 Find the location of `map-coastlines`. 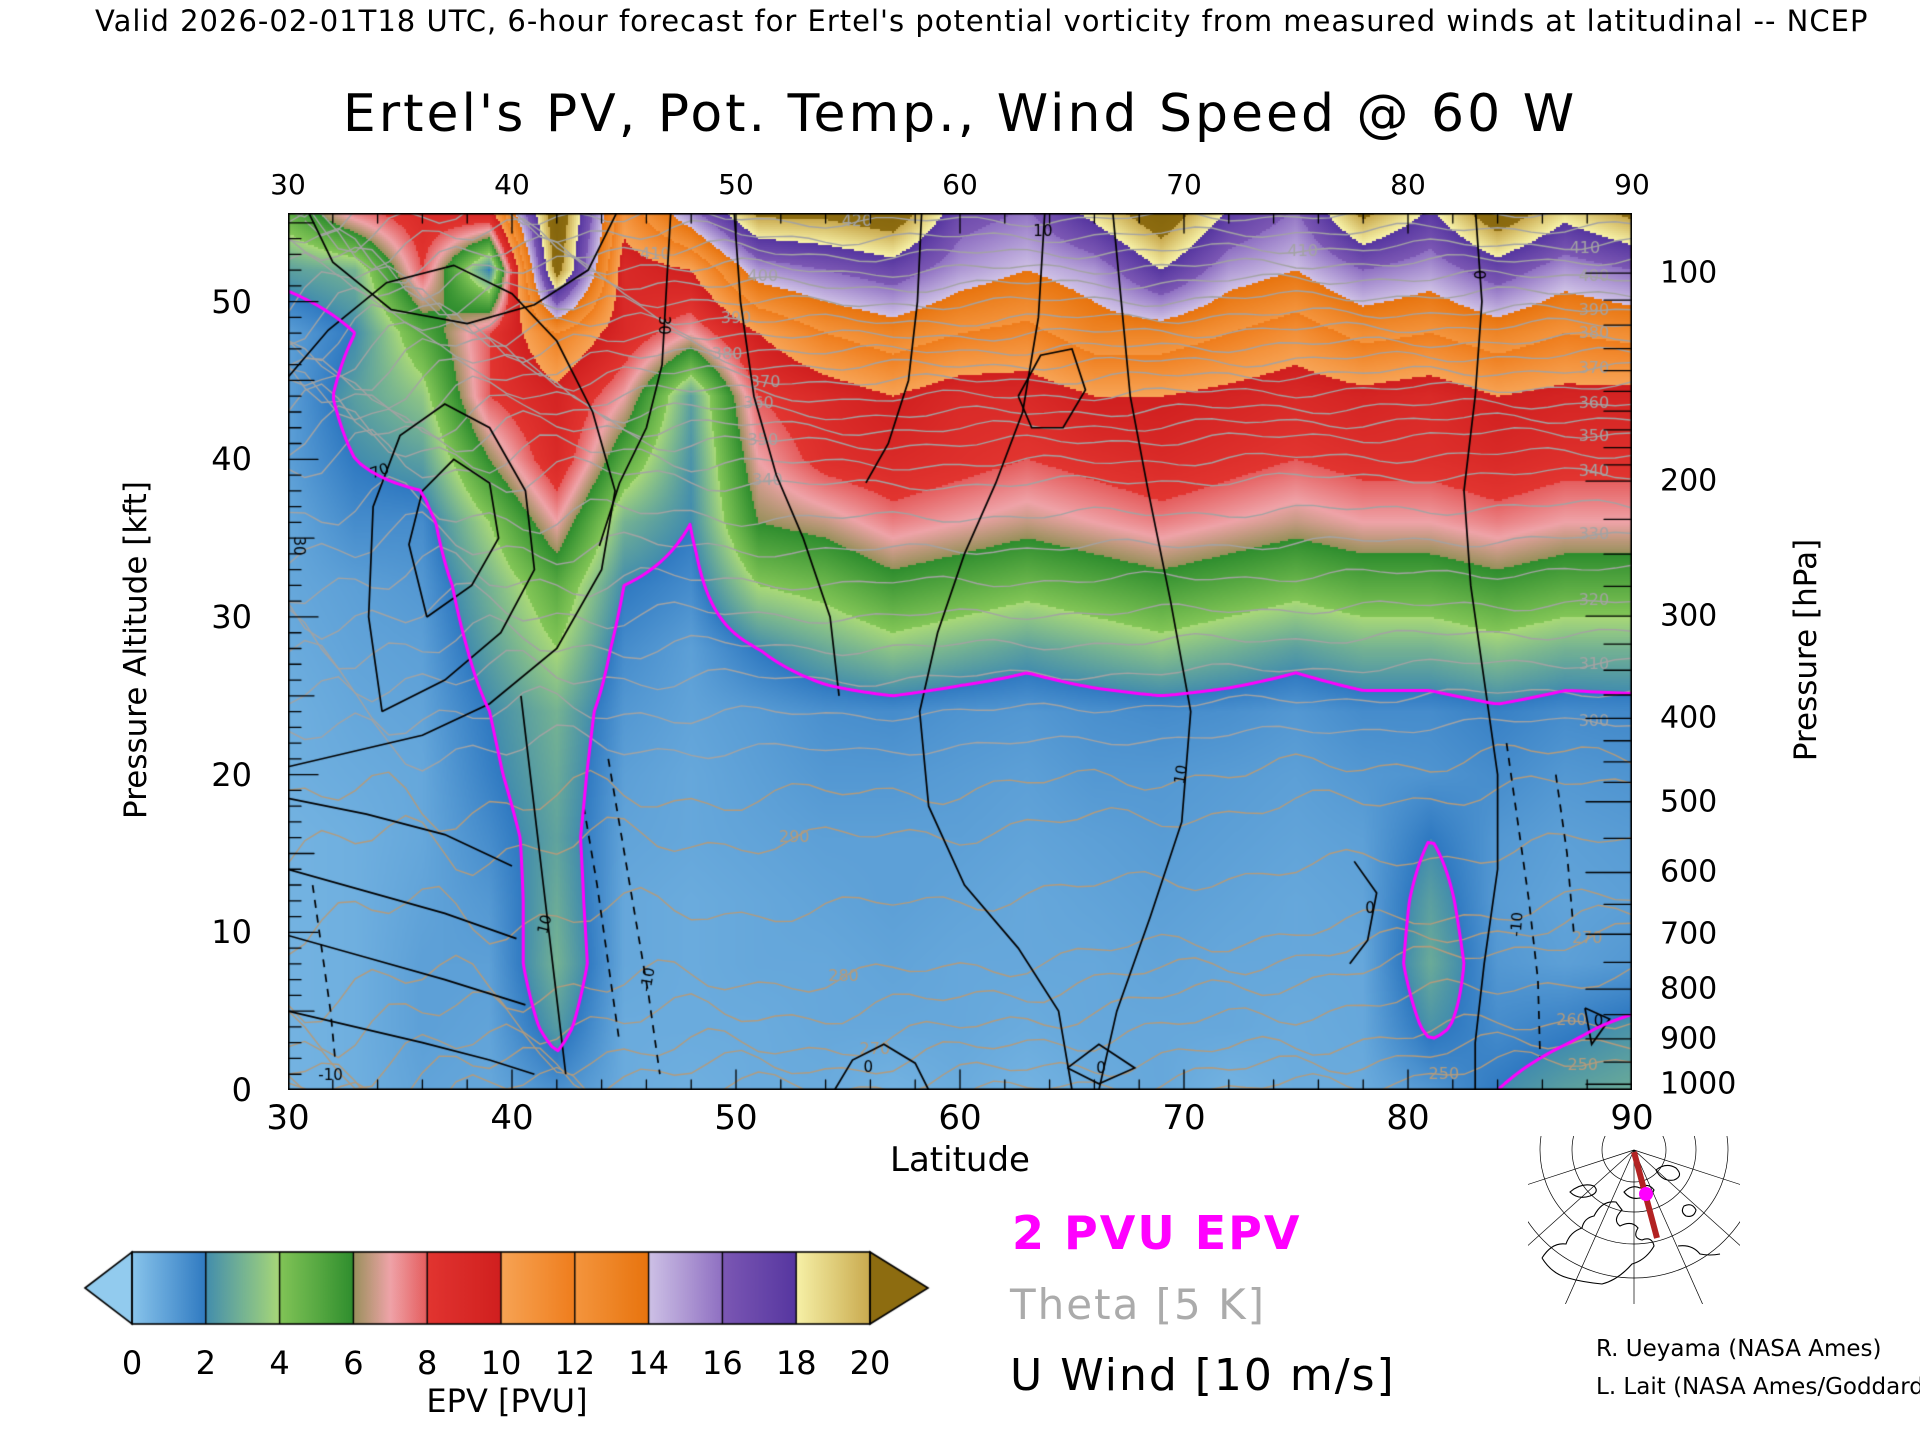

map-coastlines is located at coordinates (1631, 1224).